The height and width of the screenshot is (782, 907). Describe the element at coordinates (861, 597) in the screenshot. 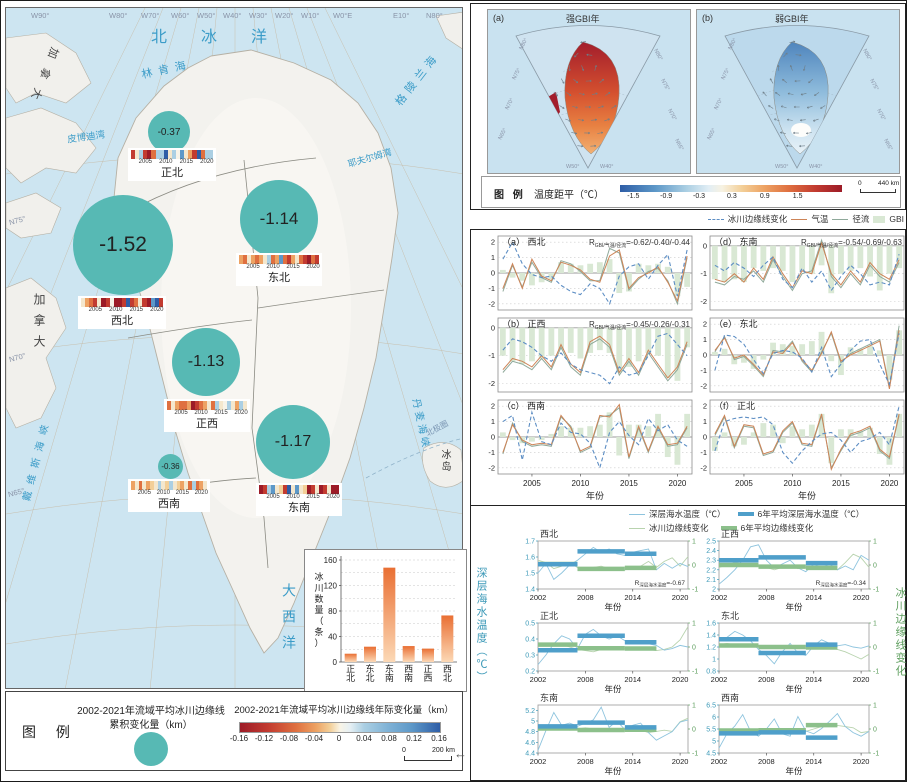

I see `svg-text: 2020` at that location.